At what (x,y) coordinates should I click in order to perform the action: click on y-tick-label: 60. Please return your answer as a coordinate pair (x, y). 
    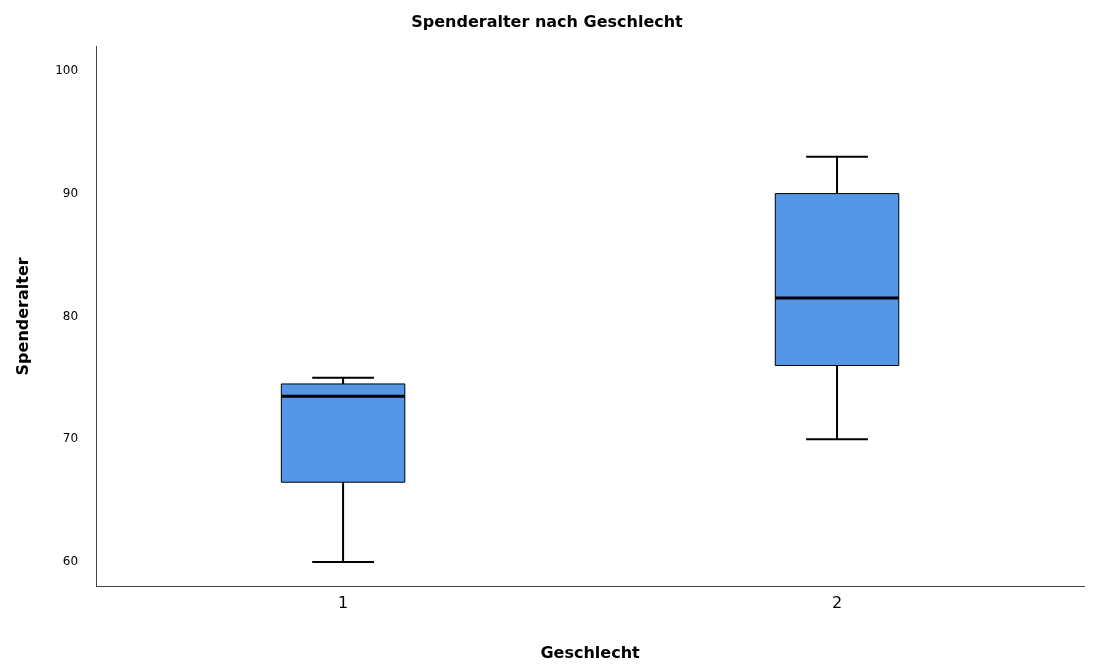
    Looking at the image, I should click on (70, 561).